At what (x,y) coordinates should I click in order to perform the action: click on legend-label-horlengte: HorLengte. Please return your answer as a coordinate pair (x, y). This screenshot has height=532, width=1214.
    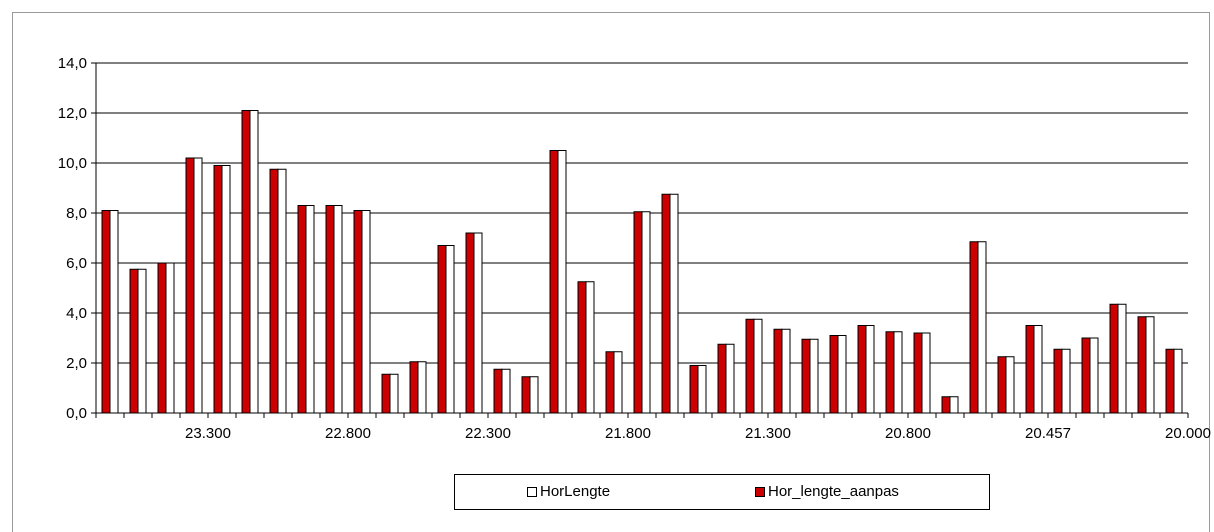
    Looking at the image, I should click on (575, 491).